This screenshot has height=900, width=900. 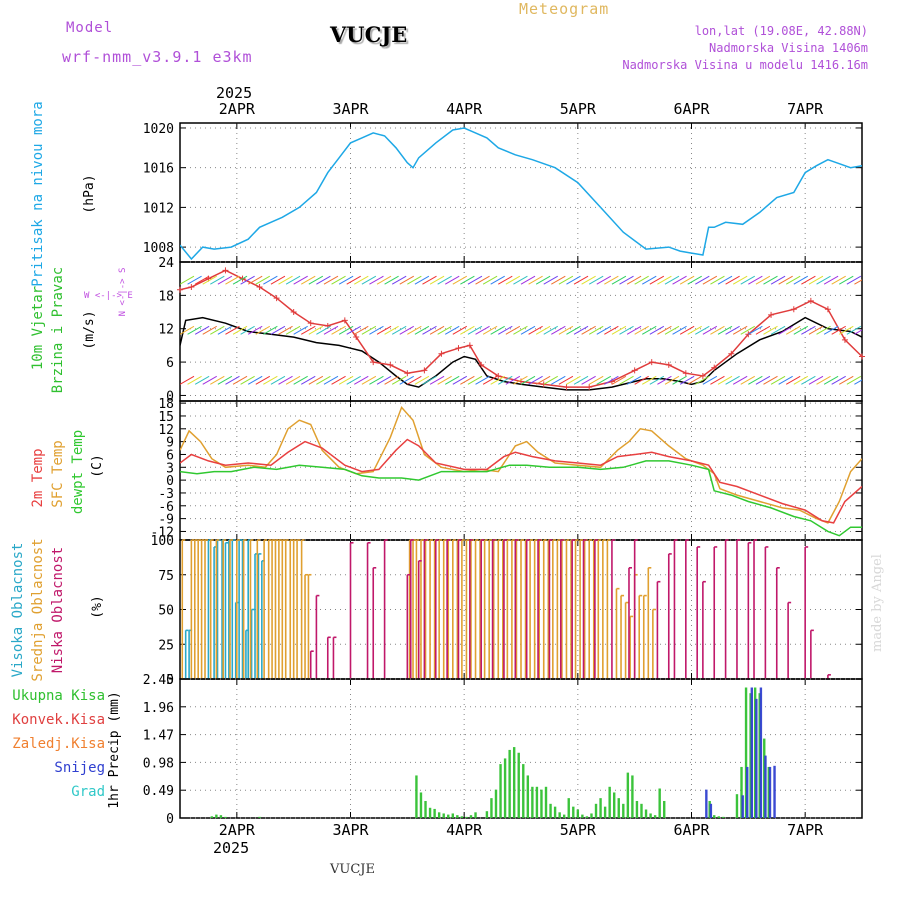 What do you see at coordinates (38, 609) in the screenshot?
I see `mid-cloud-label: Srednja Oblacnost` at bounding box center [38, 609].